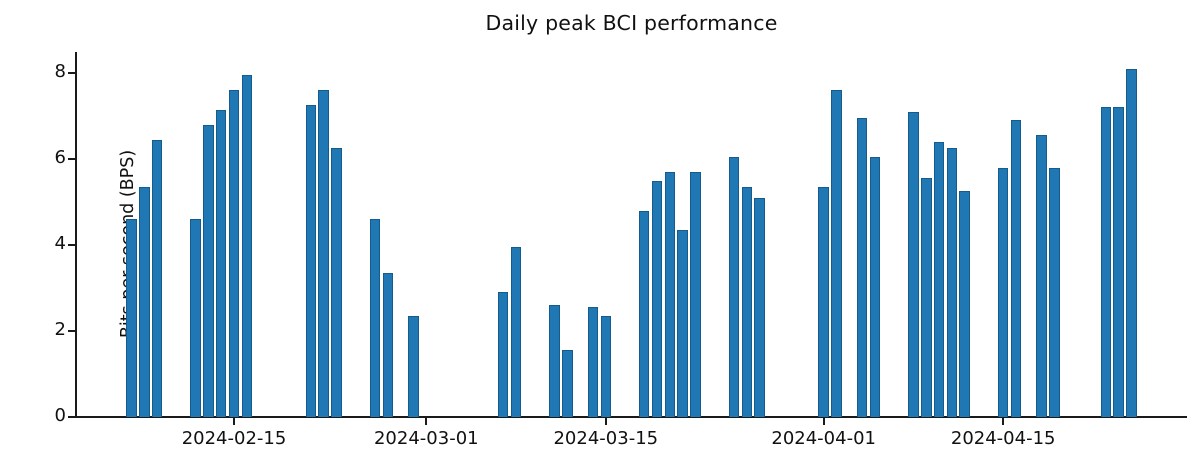 This screenshot has height=472, width=1200. I want to click on x-axis-spine, so click(631, 417).